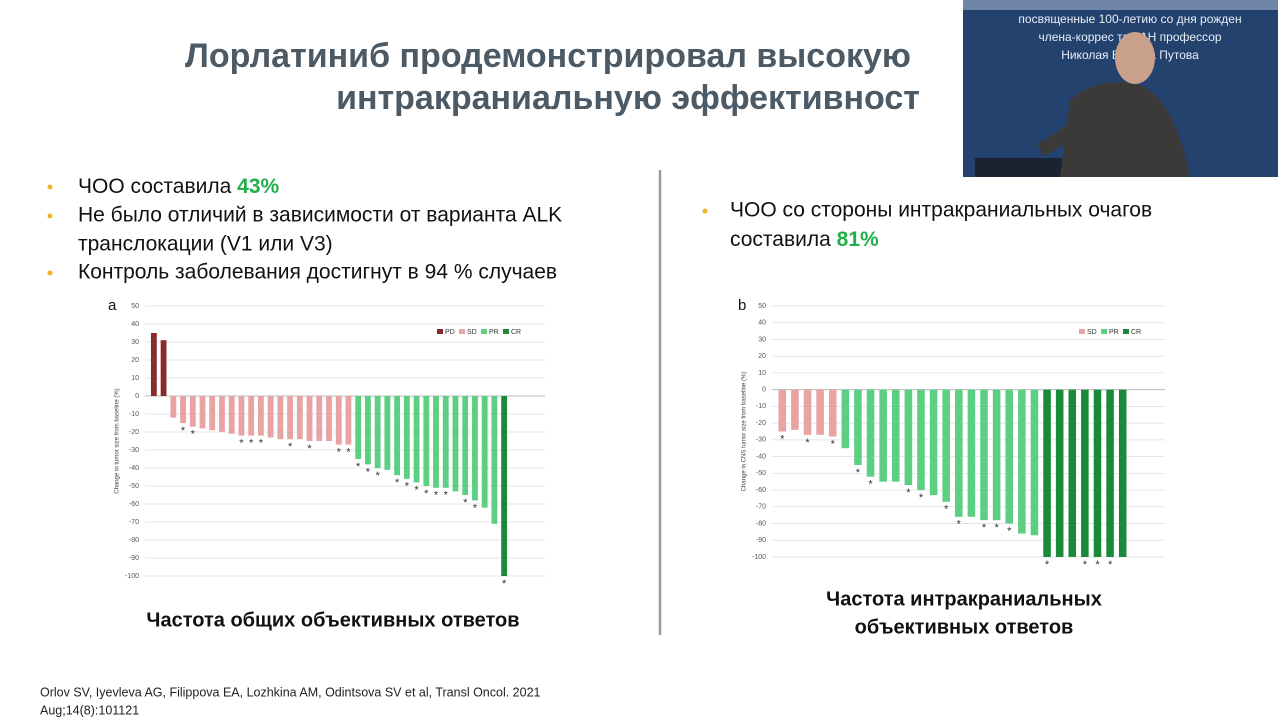 The width and height of the screenshot is (1280, 720). Describe the element at coordinates (964, 627) in the screenshot. I see `caption: объективных ответов` at that location.